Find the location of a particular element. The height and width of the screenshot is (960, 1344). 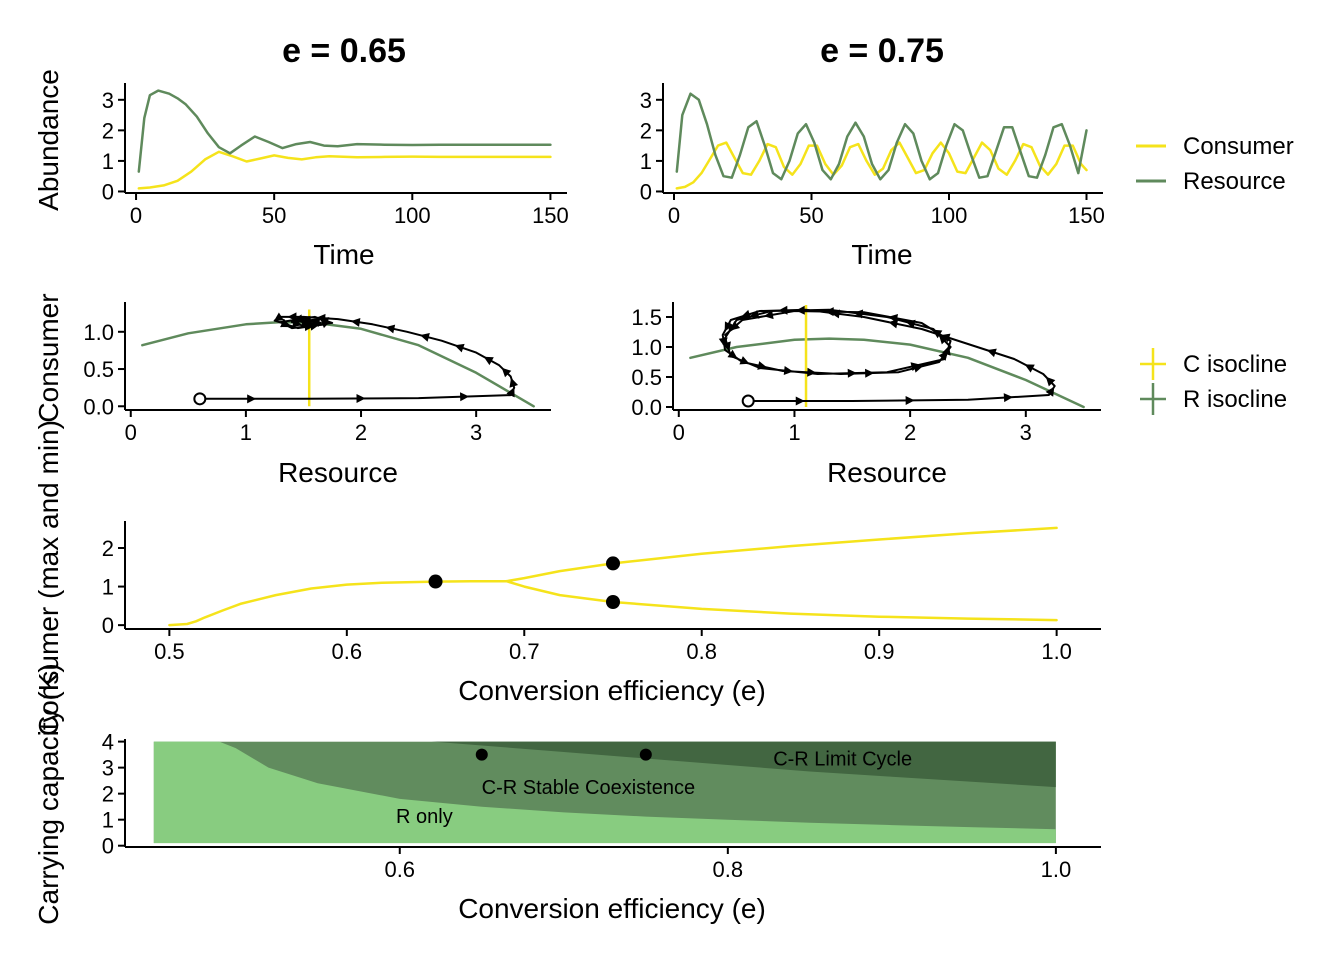

region-r-only is located at coordinates (604, 792).